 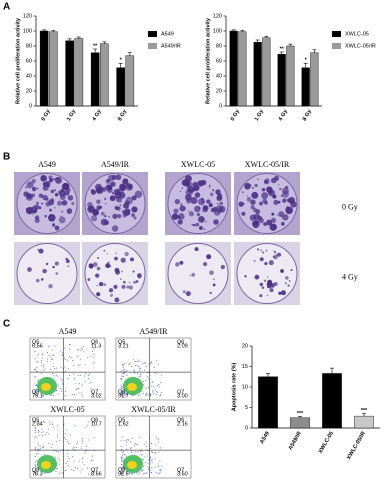 I want to click on quadrant-name: Q6, so click(x=94, y=420).